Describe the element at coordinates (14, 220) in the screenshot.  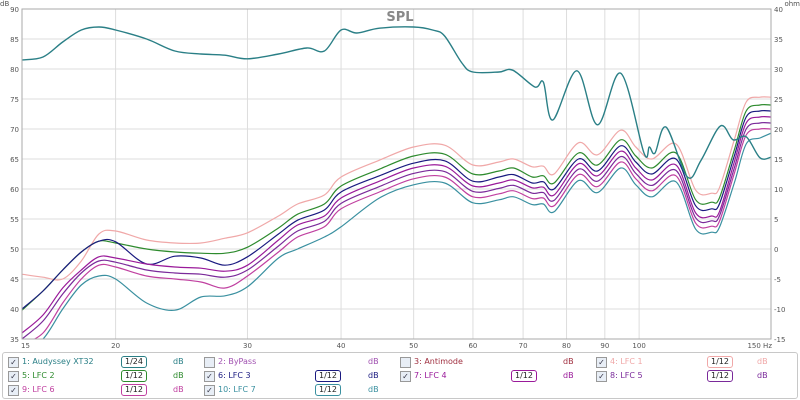
I see `y-tick-label: 55` at that location.